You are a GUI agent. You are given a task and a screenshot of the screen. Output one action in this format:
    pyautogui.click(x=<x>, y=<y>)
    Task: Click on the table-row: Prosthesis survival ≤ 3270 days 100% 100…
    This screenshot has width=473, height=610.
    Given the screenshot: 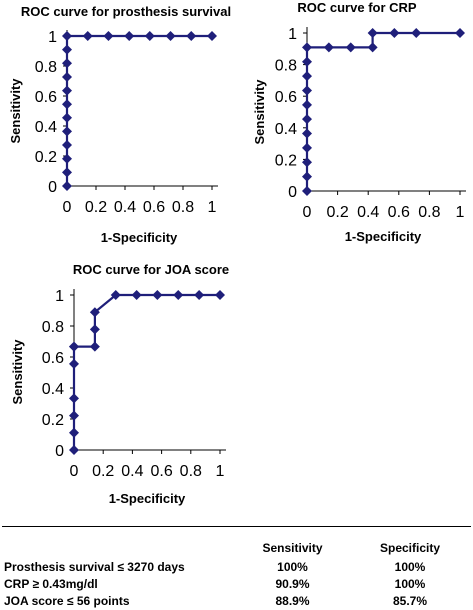 What is the action you would take?
    pyautogui.click(x=234, y=567)
    